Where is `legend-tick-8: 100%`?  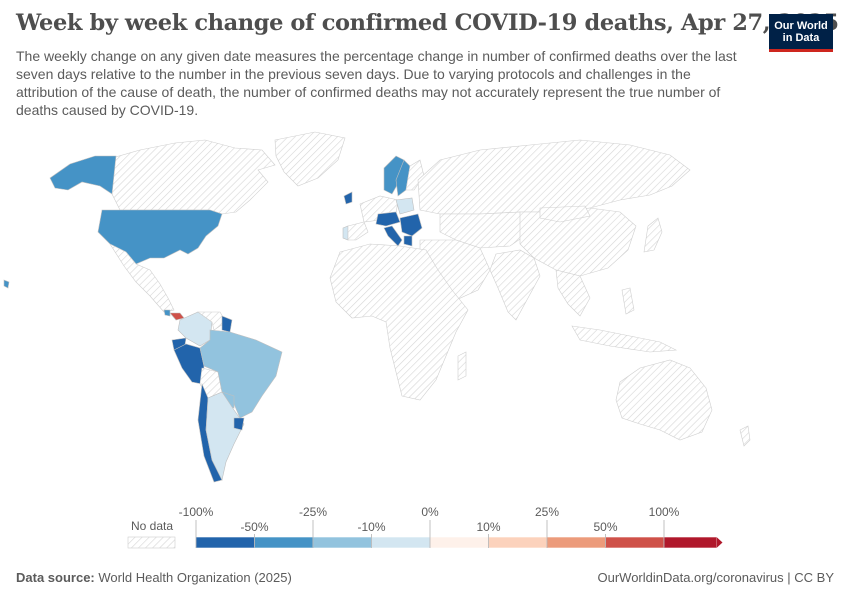 legend-tick-8: 100% is located at coordinates (664, 512).